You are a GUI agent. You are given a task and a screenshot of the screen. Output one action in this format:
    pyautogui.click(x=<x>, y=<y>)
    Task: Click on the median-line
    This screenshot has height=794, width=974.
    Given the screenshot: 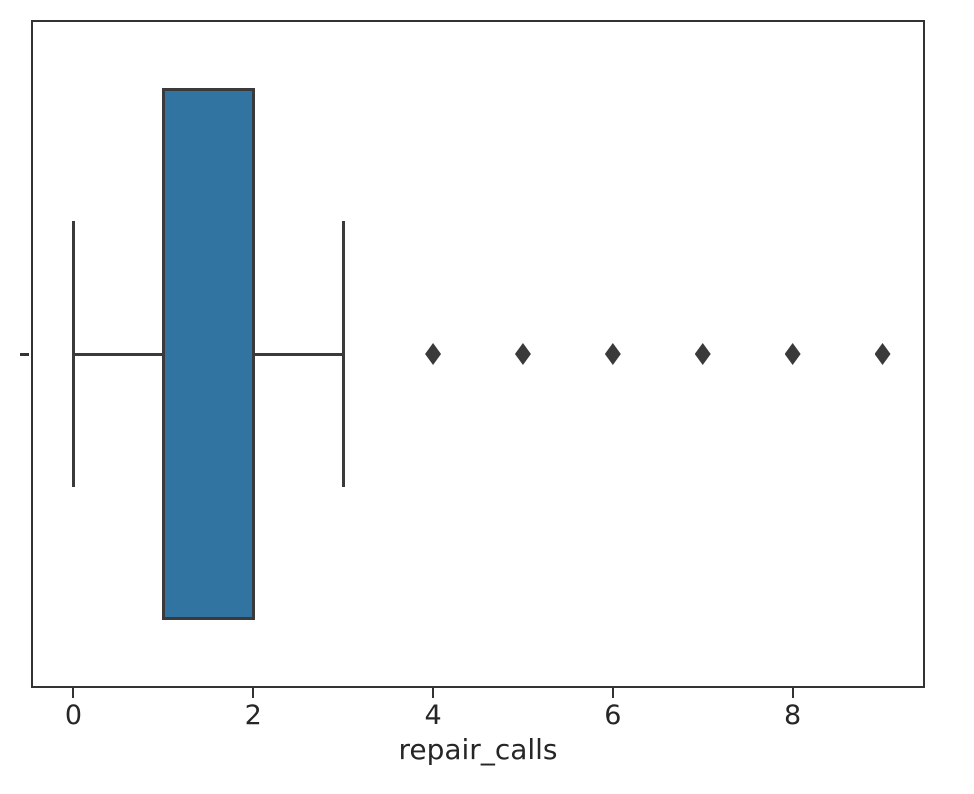 What is the action you would take?
    pyautogui.click(x=163, y=354)
    